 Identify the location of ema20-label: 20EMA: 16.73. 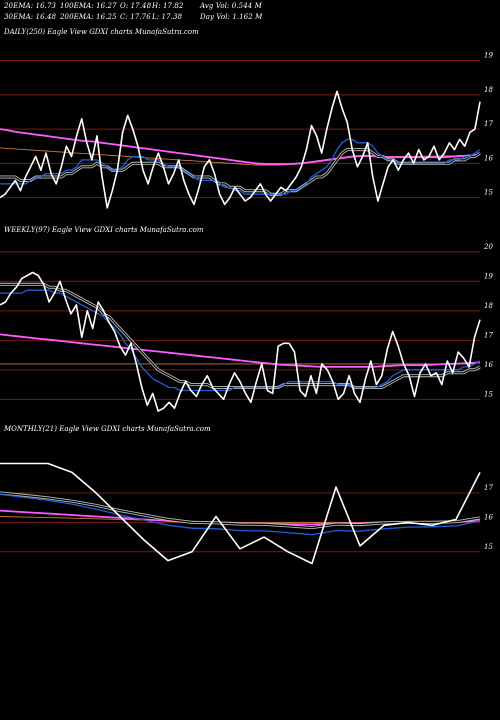
(30, 6).